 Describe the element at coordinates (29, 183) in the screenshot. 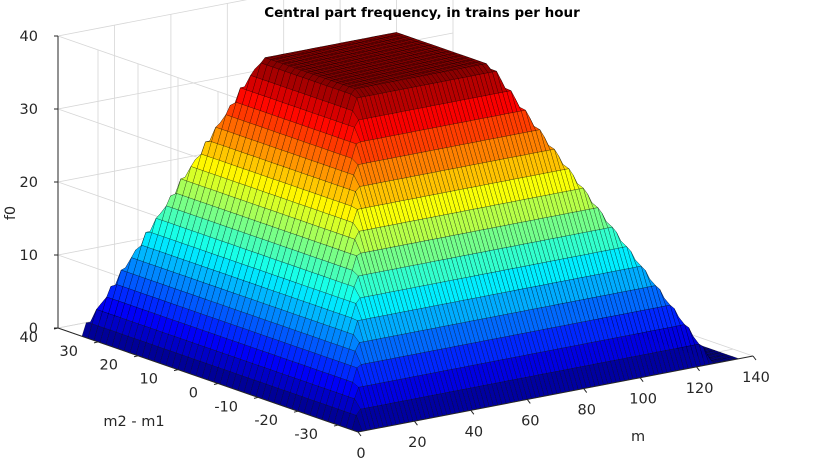

I see `z-tick-label: 20` at that location.